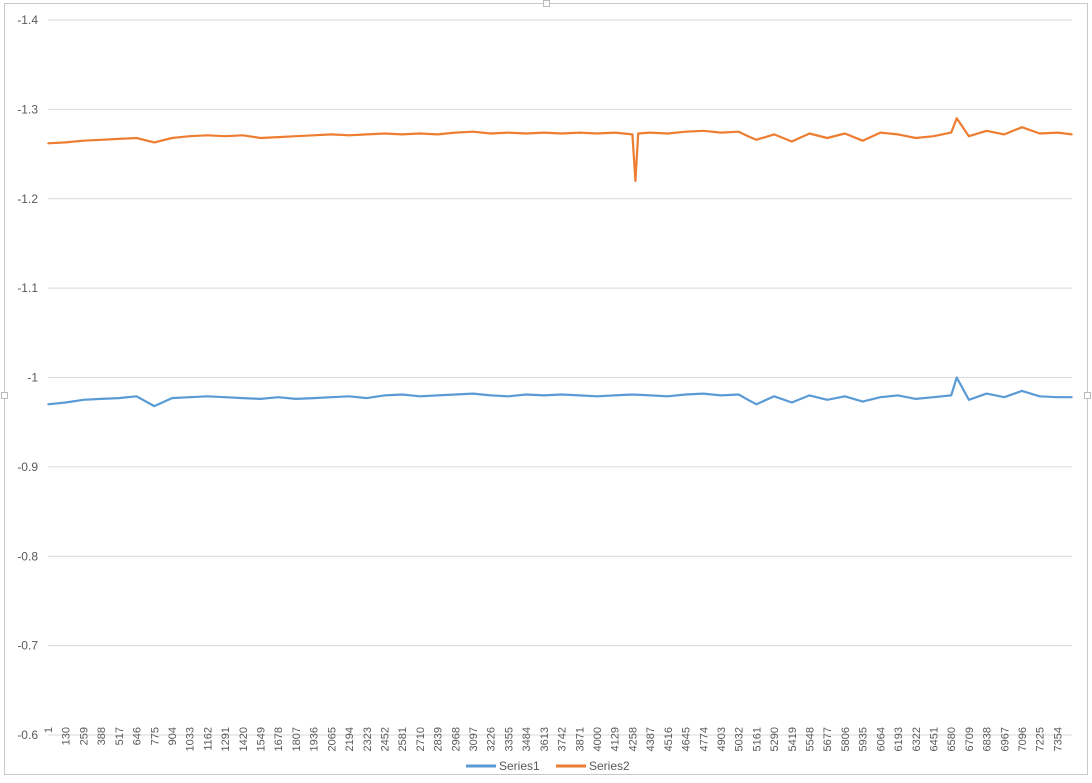 The width and height of the screenshot is (1092, 783). What do you see at coordinates (687, 739) in the screenshot?
I see `x-tick-label: 4645` at bounding box center [687, 739].